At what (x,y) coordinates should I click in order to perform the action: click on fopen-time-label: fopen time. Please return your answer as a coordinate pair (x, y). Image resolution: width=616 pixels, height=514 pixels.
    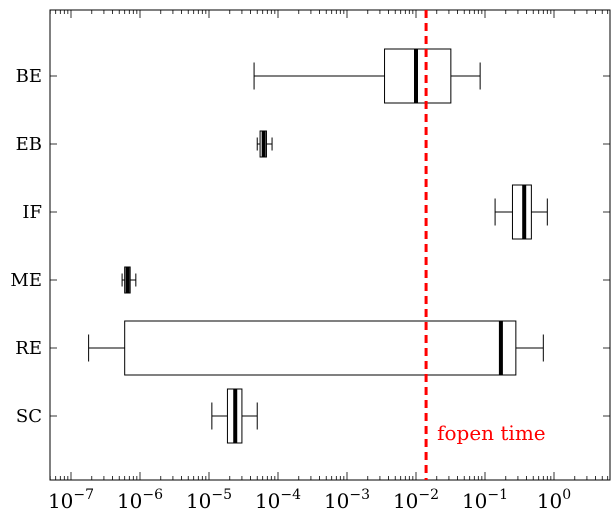
    Looking at the image, I should click on (491, 433).